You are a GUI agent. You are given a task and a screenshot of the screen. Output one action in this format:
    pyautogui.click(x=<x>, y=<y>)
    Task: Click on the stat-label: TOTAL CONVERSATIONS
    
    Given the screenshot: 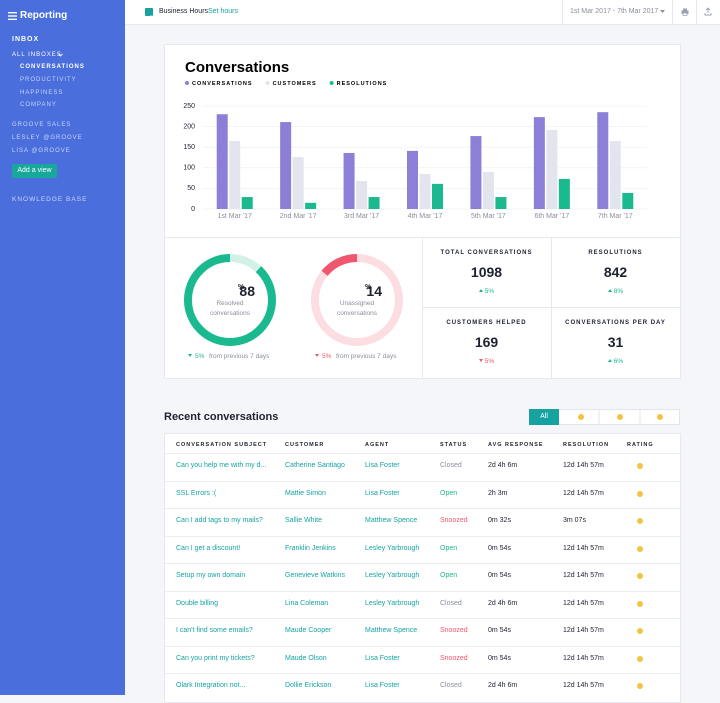 What is the action you would take?
    pyautogui.click(x=486, y=253)
    